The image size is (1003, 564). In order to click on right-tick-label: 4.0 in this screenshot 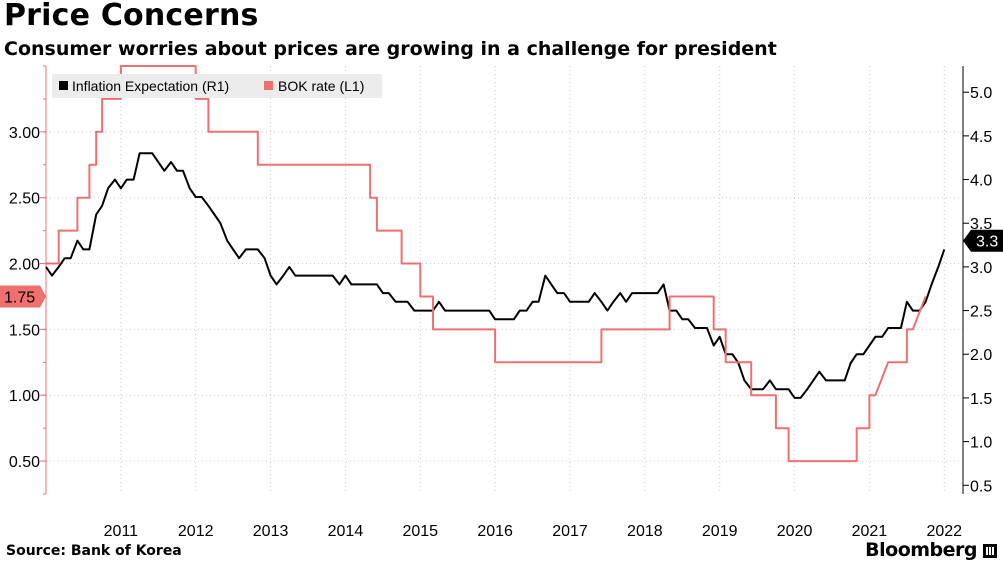, I will do `click(981, 181)`.